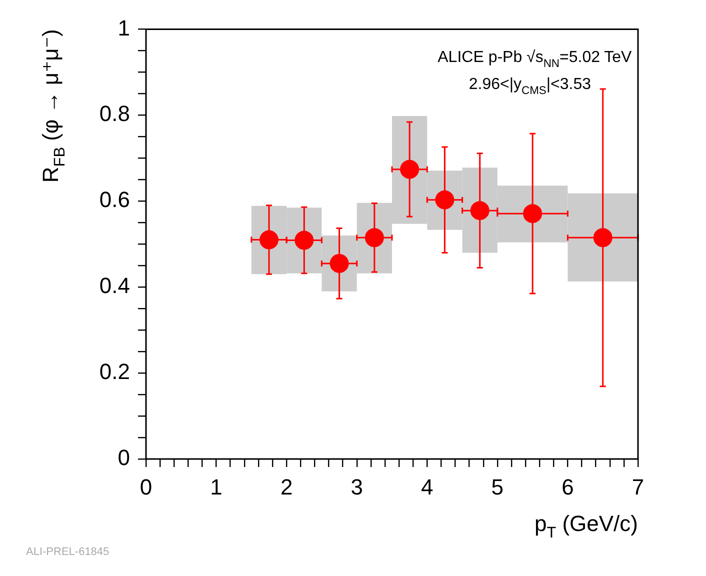  What do you see at coordinates (114, 199) in the screenshot?
I see `y-tick-label: 0.6` at bounding box center [114, 199].